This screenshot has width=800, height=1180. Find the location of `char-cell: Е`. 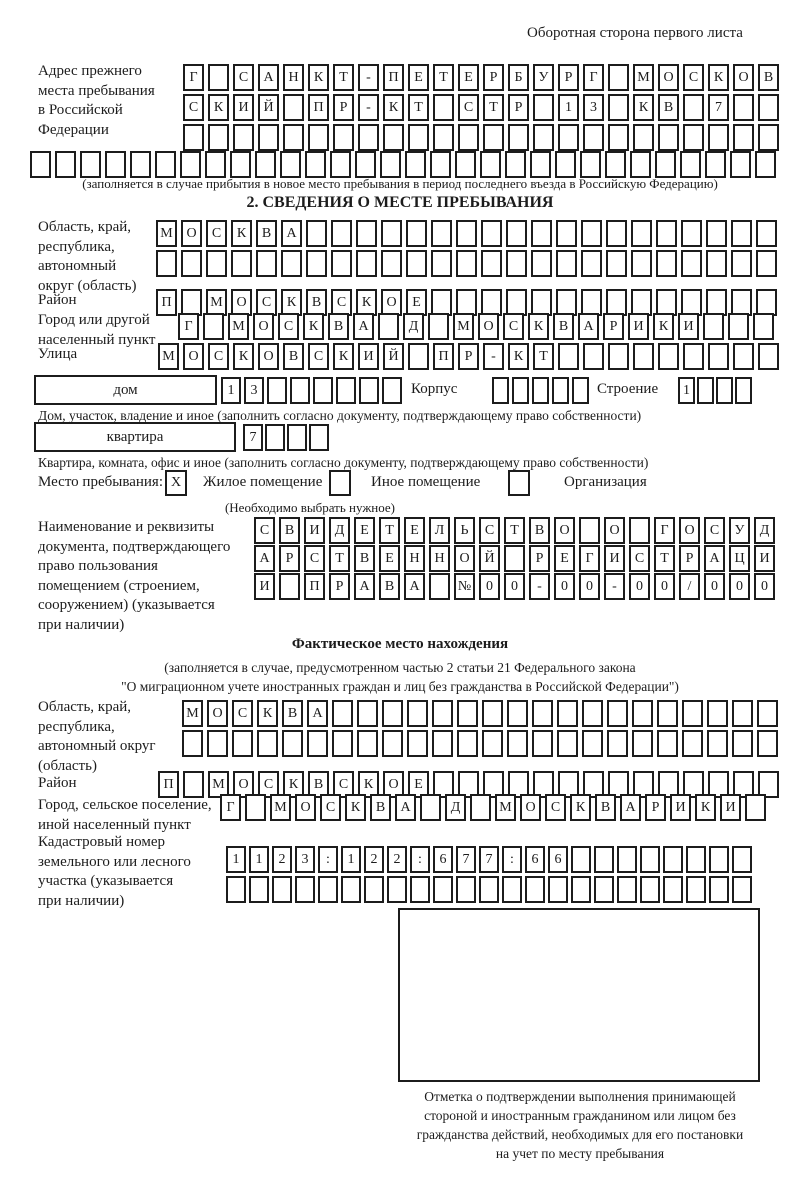

char-cell: Е is located at coordinates (414, 530).